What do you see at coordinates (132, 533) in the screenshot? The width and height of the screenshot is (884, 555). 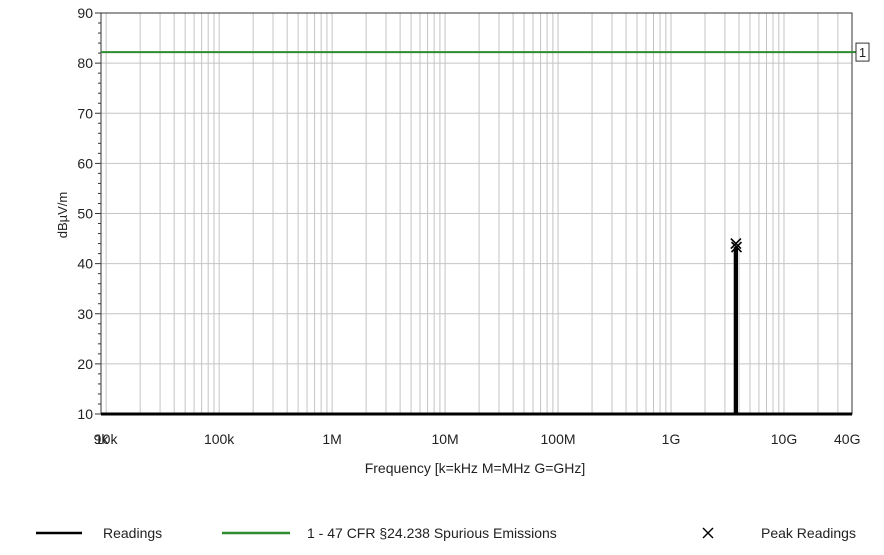 I see `legend-label: Readings` at bounding box center [132, 533].